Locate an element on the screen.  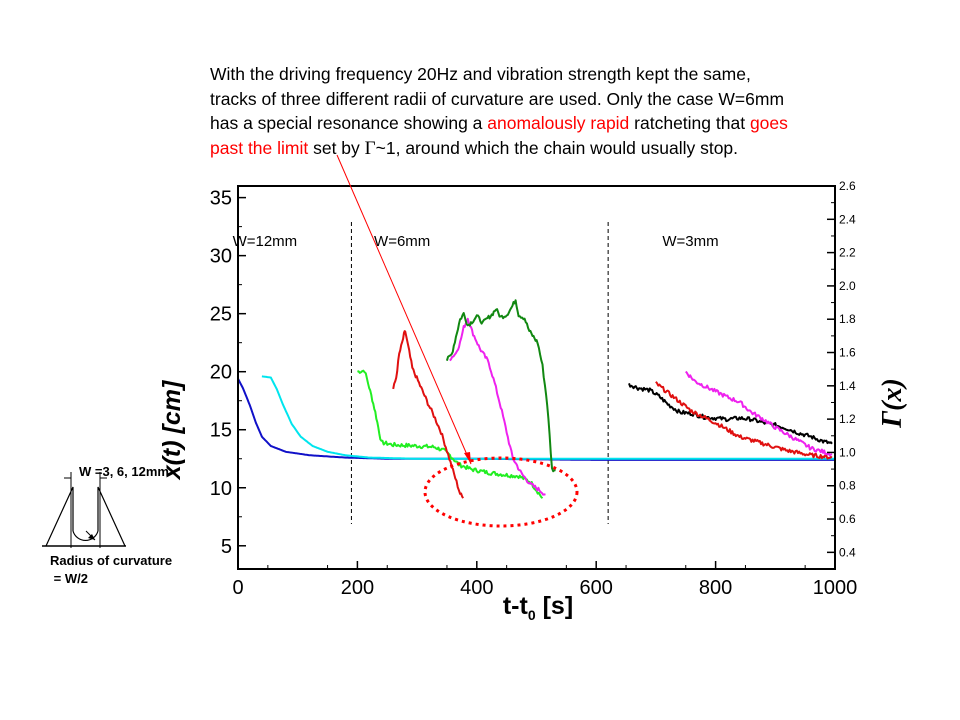
y-tick-label: 20 is located at coordinates (221, 373).